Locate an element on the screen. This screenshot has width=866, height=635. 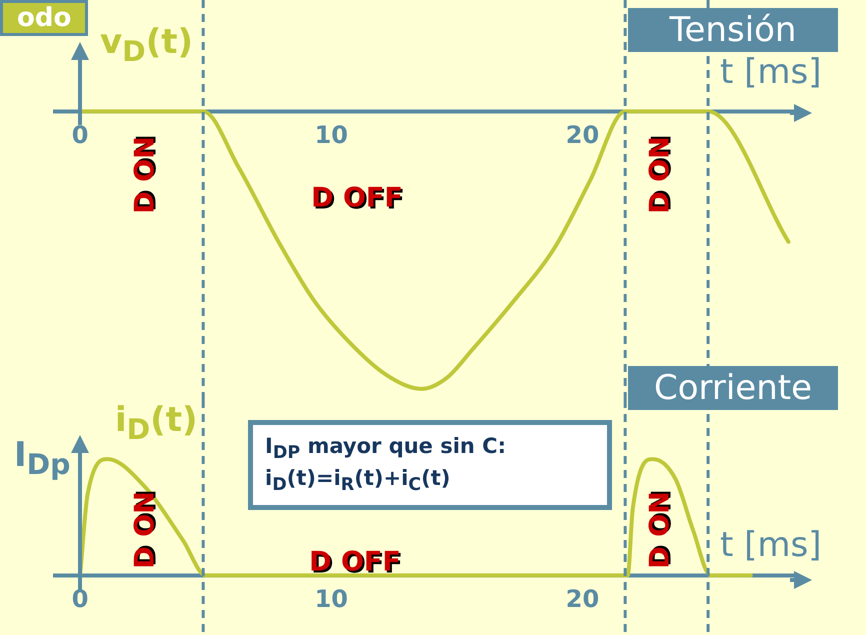
chart-title: Tensión is located at coordinates (733, 30).